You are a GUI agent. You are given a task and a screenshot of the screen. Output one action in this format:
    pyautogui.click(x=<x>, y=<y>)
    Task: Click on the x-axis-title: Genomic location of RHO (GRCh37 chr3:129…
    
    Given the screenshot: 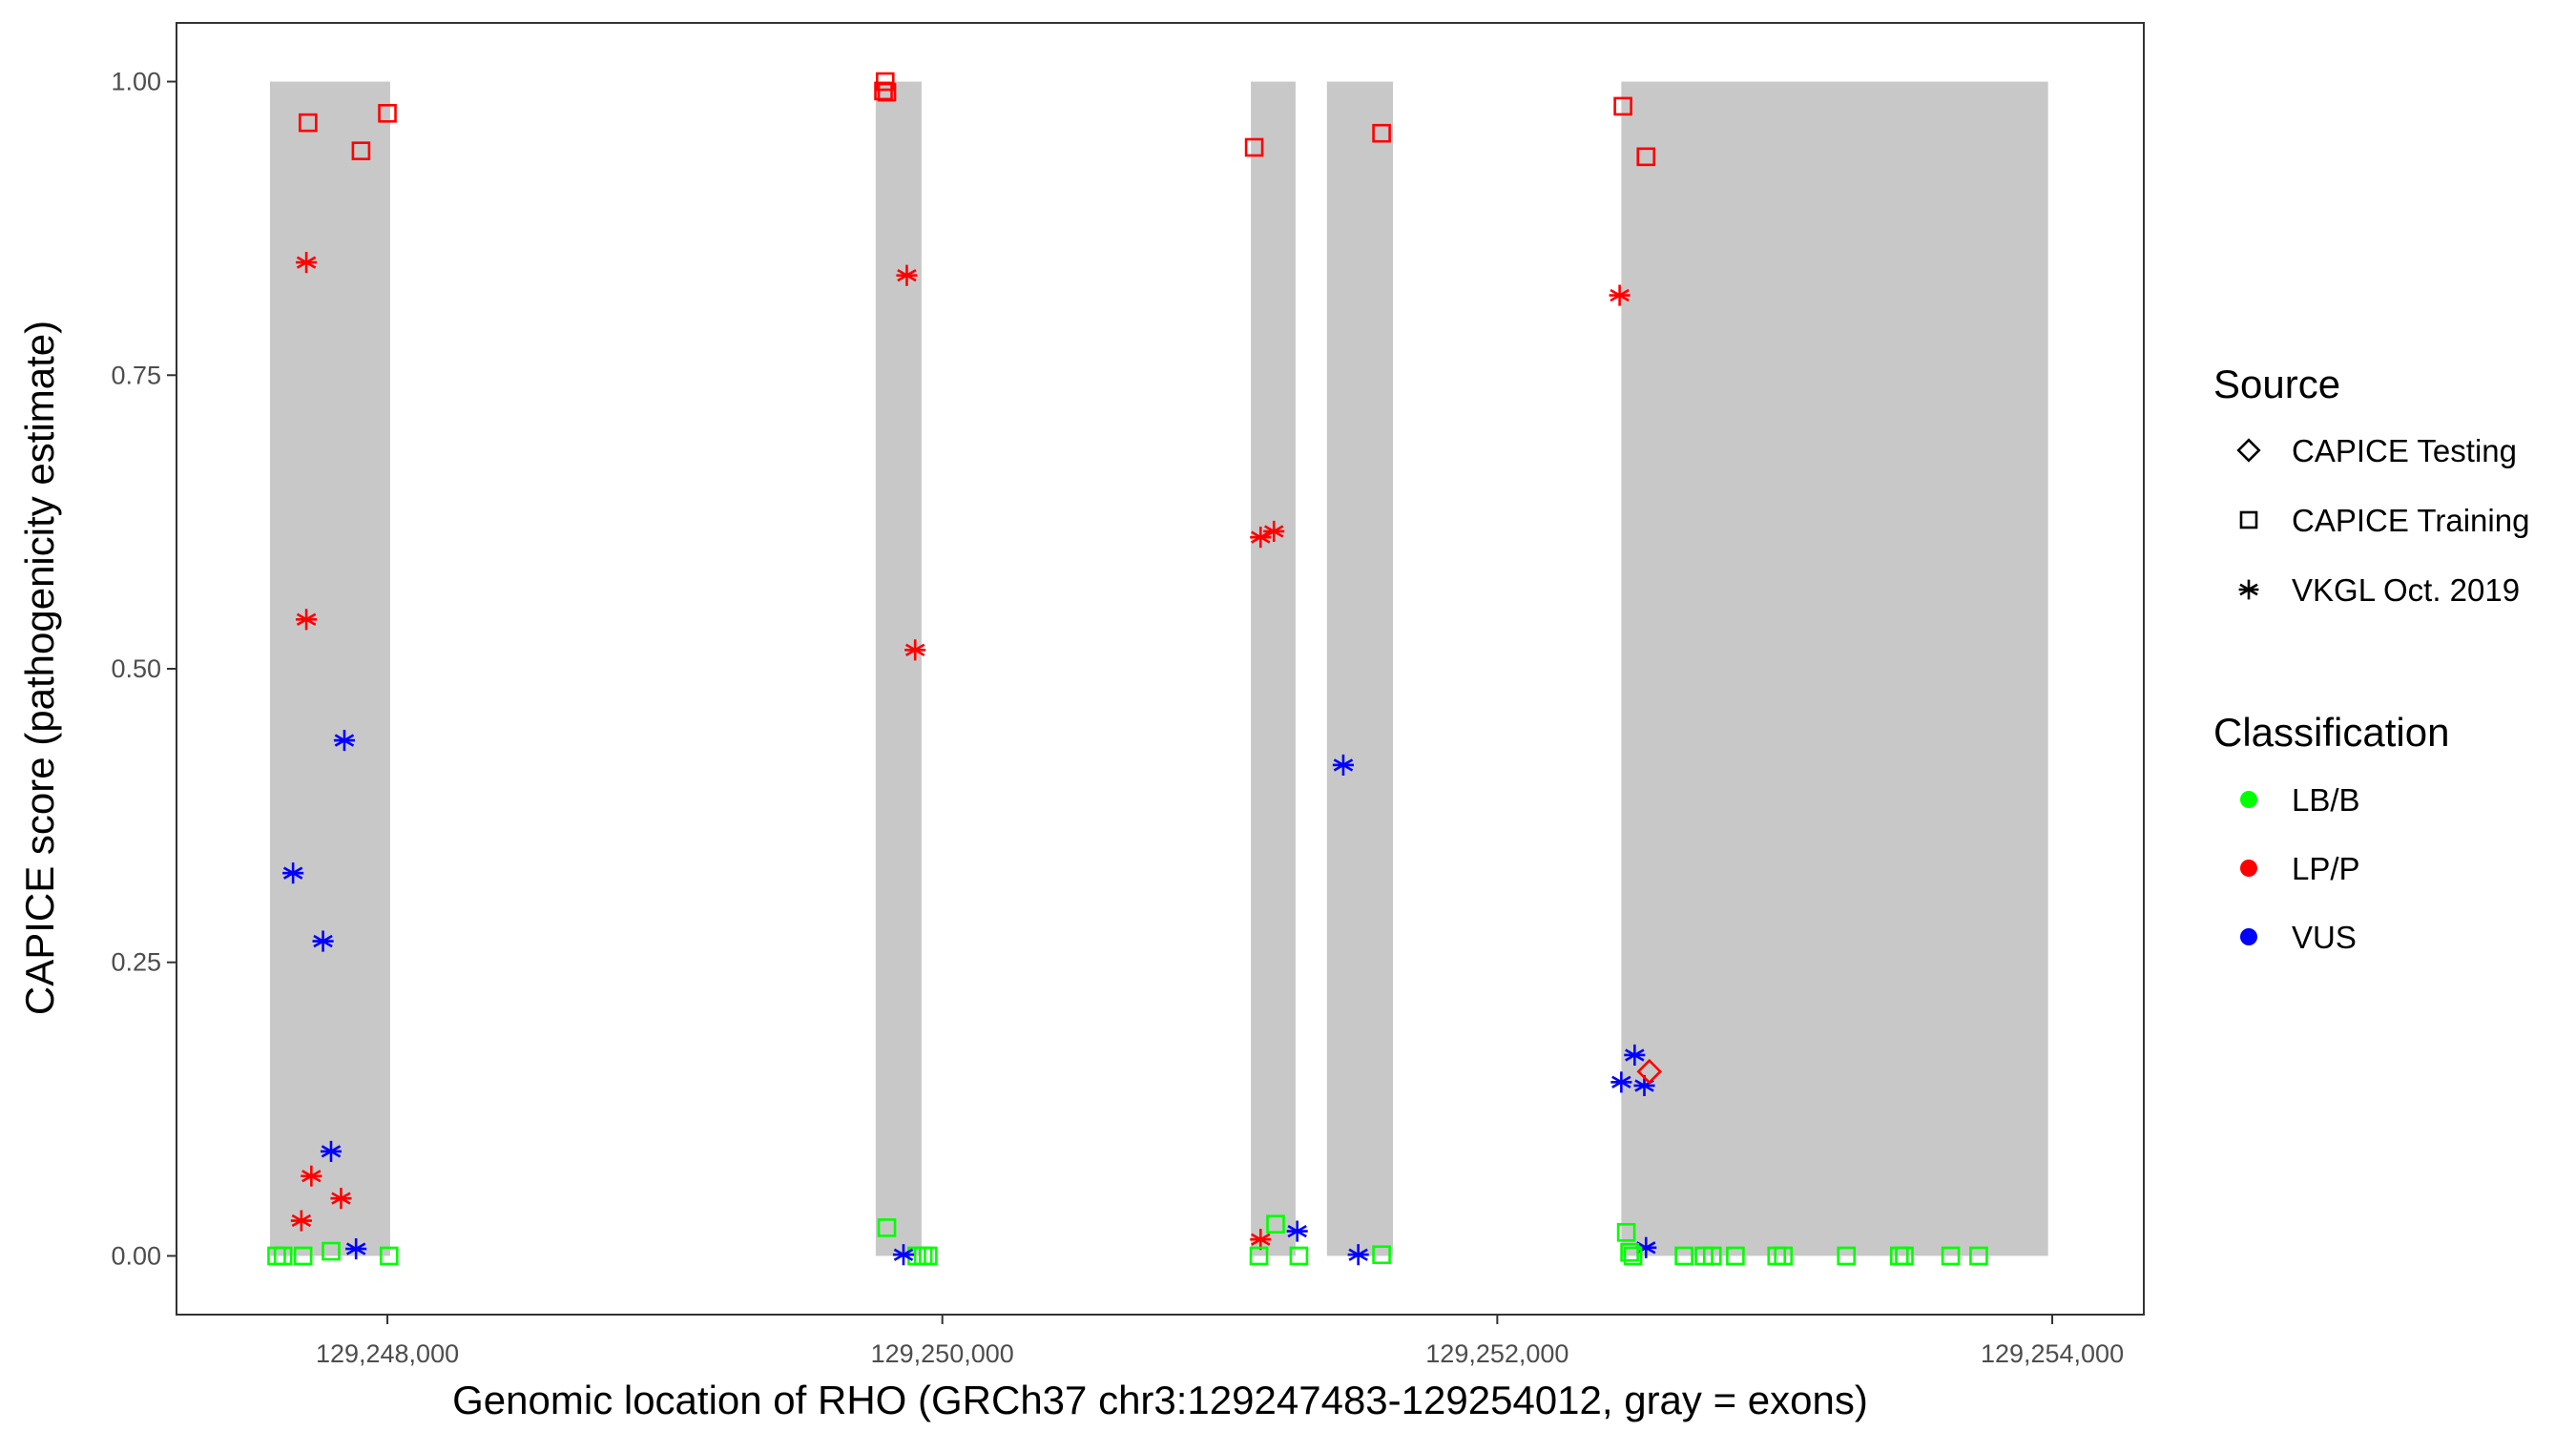 What is the action you would take?
    pyautogui.click(x=1160, y=1400)
    